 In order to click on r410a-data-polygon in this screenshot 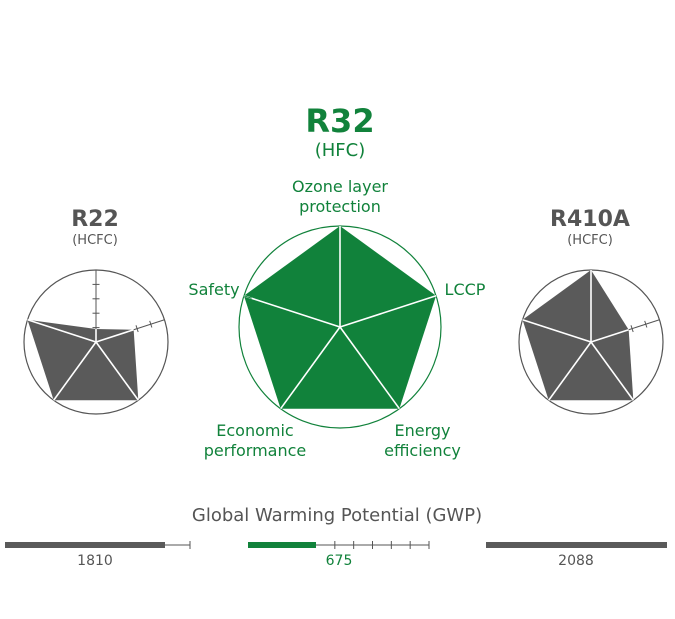, I will do `click(578, 335)`.